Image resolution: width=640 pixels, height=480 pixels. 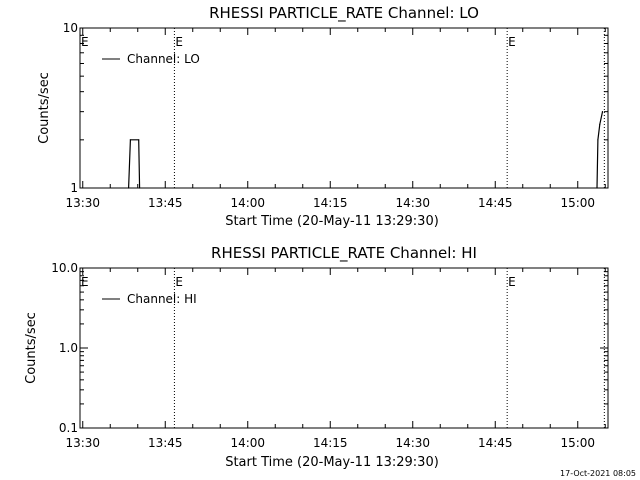 What do you see at coordinates (68, 428) in the screenshot?
I see `y-tick-label: 0.1` at bounding box center [68, 428].